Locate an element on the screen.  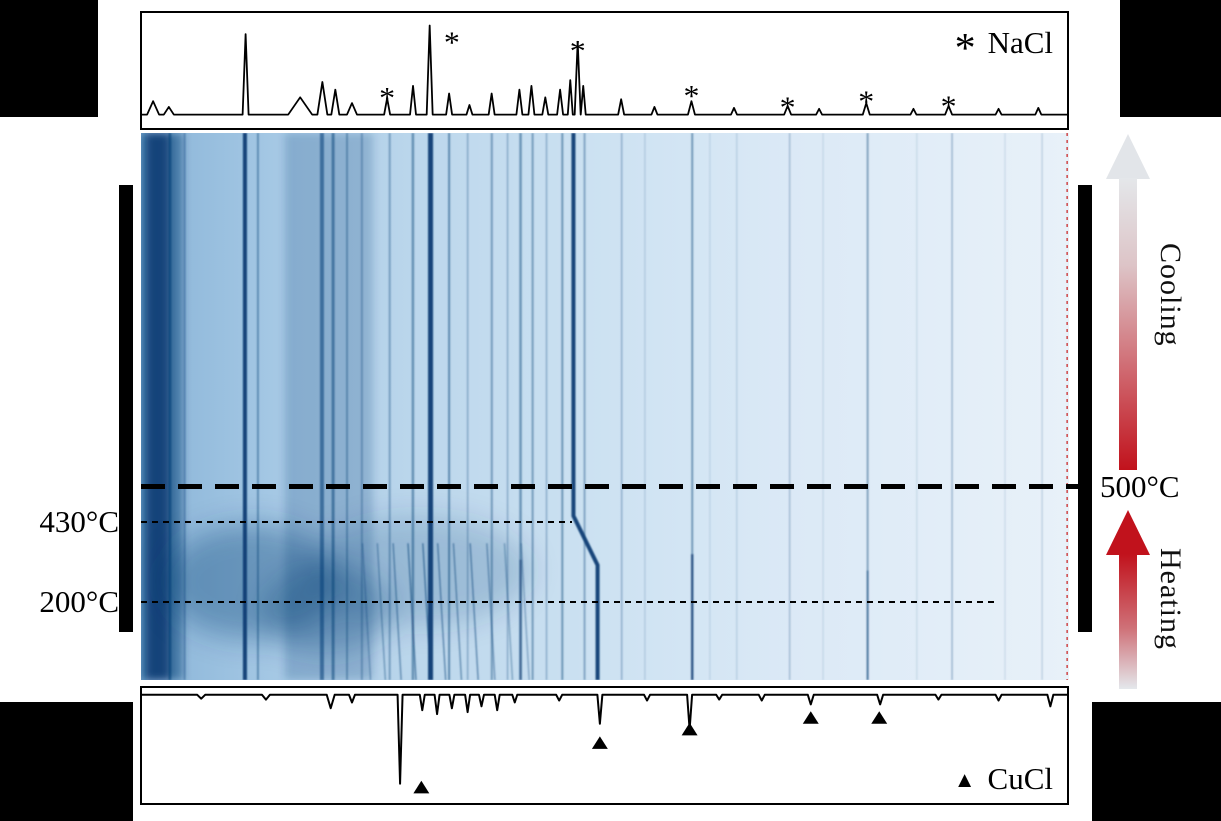
cucl-label: CuCl is located at coordinates (1020, 778).